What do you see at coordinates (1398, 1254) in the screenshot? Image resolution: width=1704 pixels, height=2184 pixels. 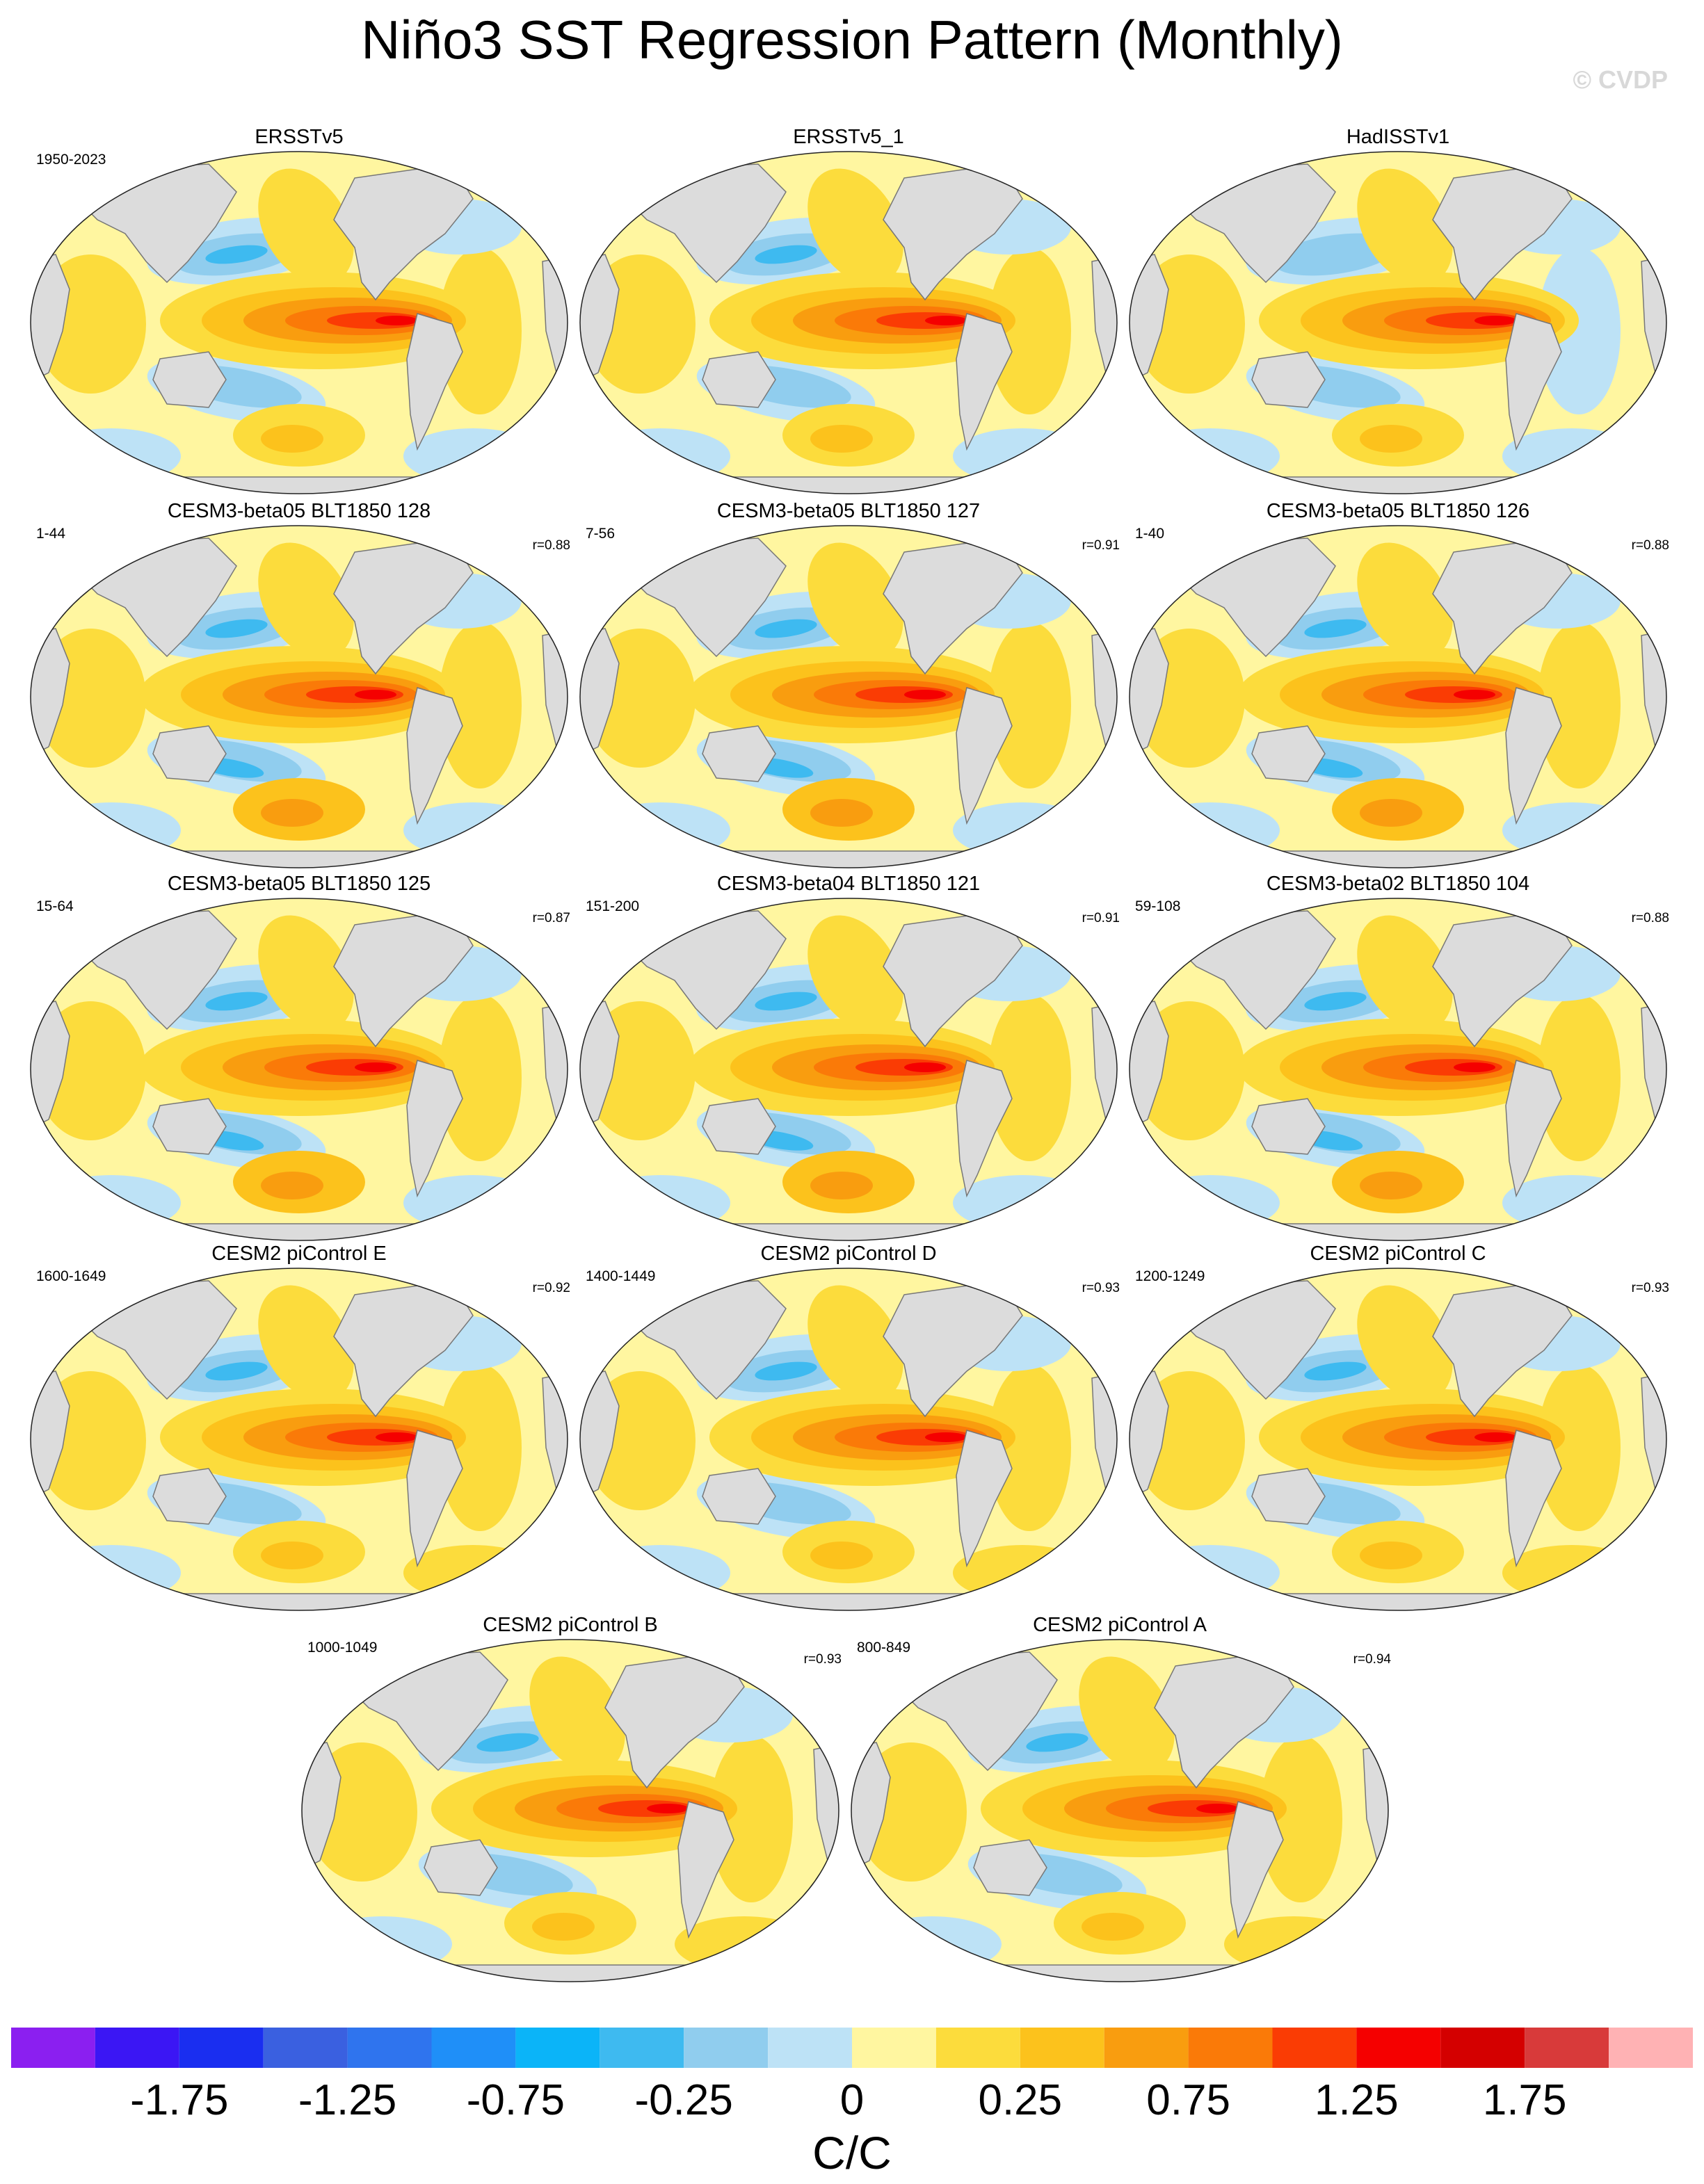 I see `panel-title: CESM2 piControl C` at bounding box center [1398, 1254].